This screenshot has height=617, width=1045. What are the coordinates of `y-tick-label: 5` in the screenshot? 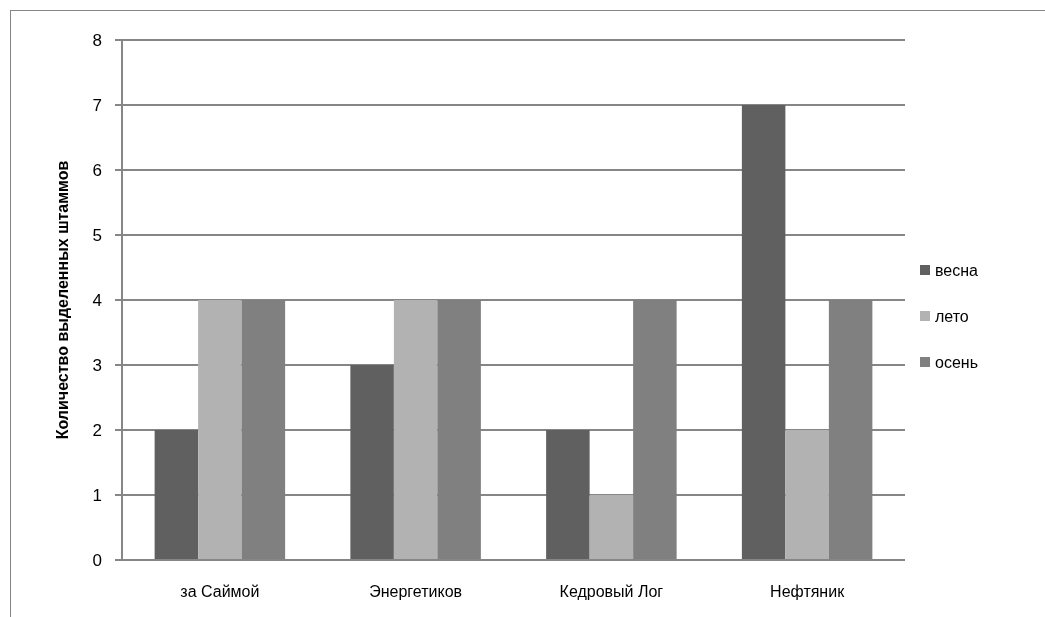 It's located at (97, 235).